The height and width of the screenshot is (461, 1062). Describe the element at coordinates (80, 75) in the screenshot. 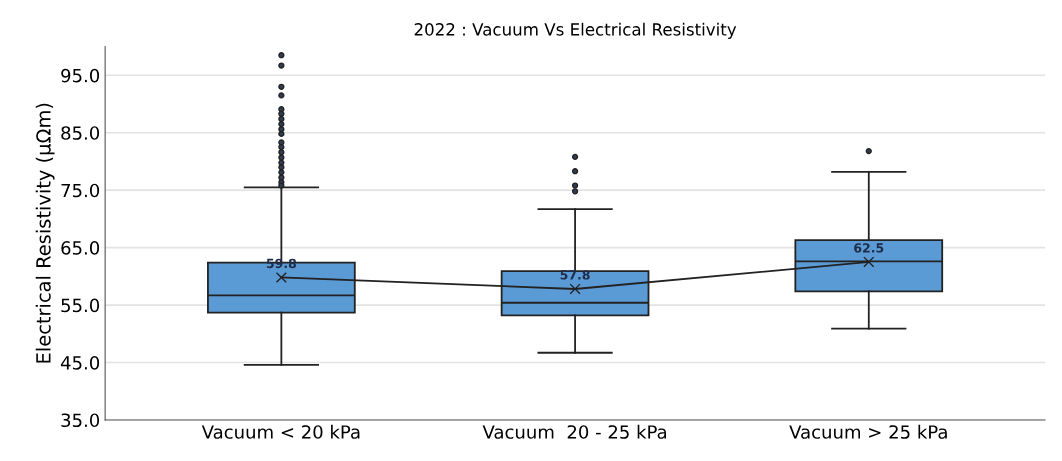

I see `y-tick-label: 95.0` at that location.